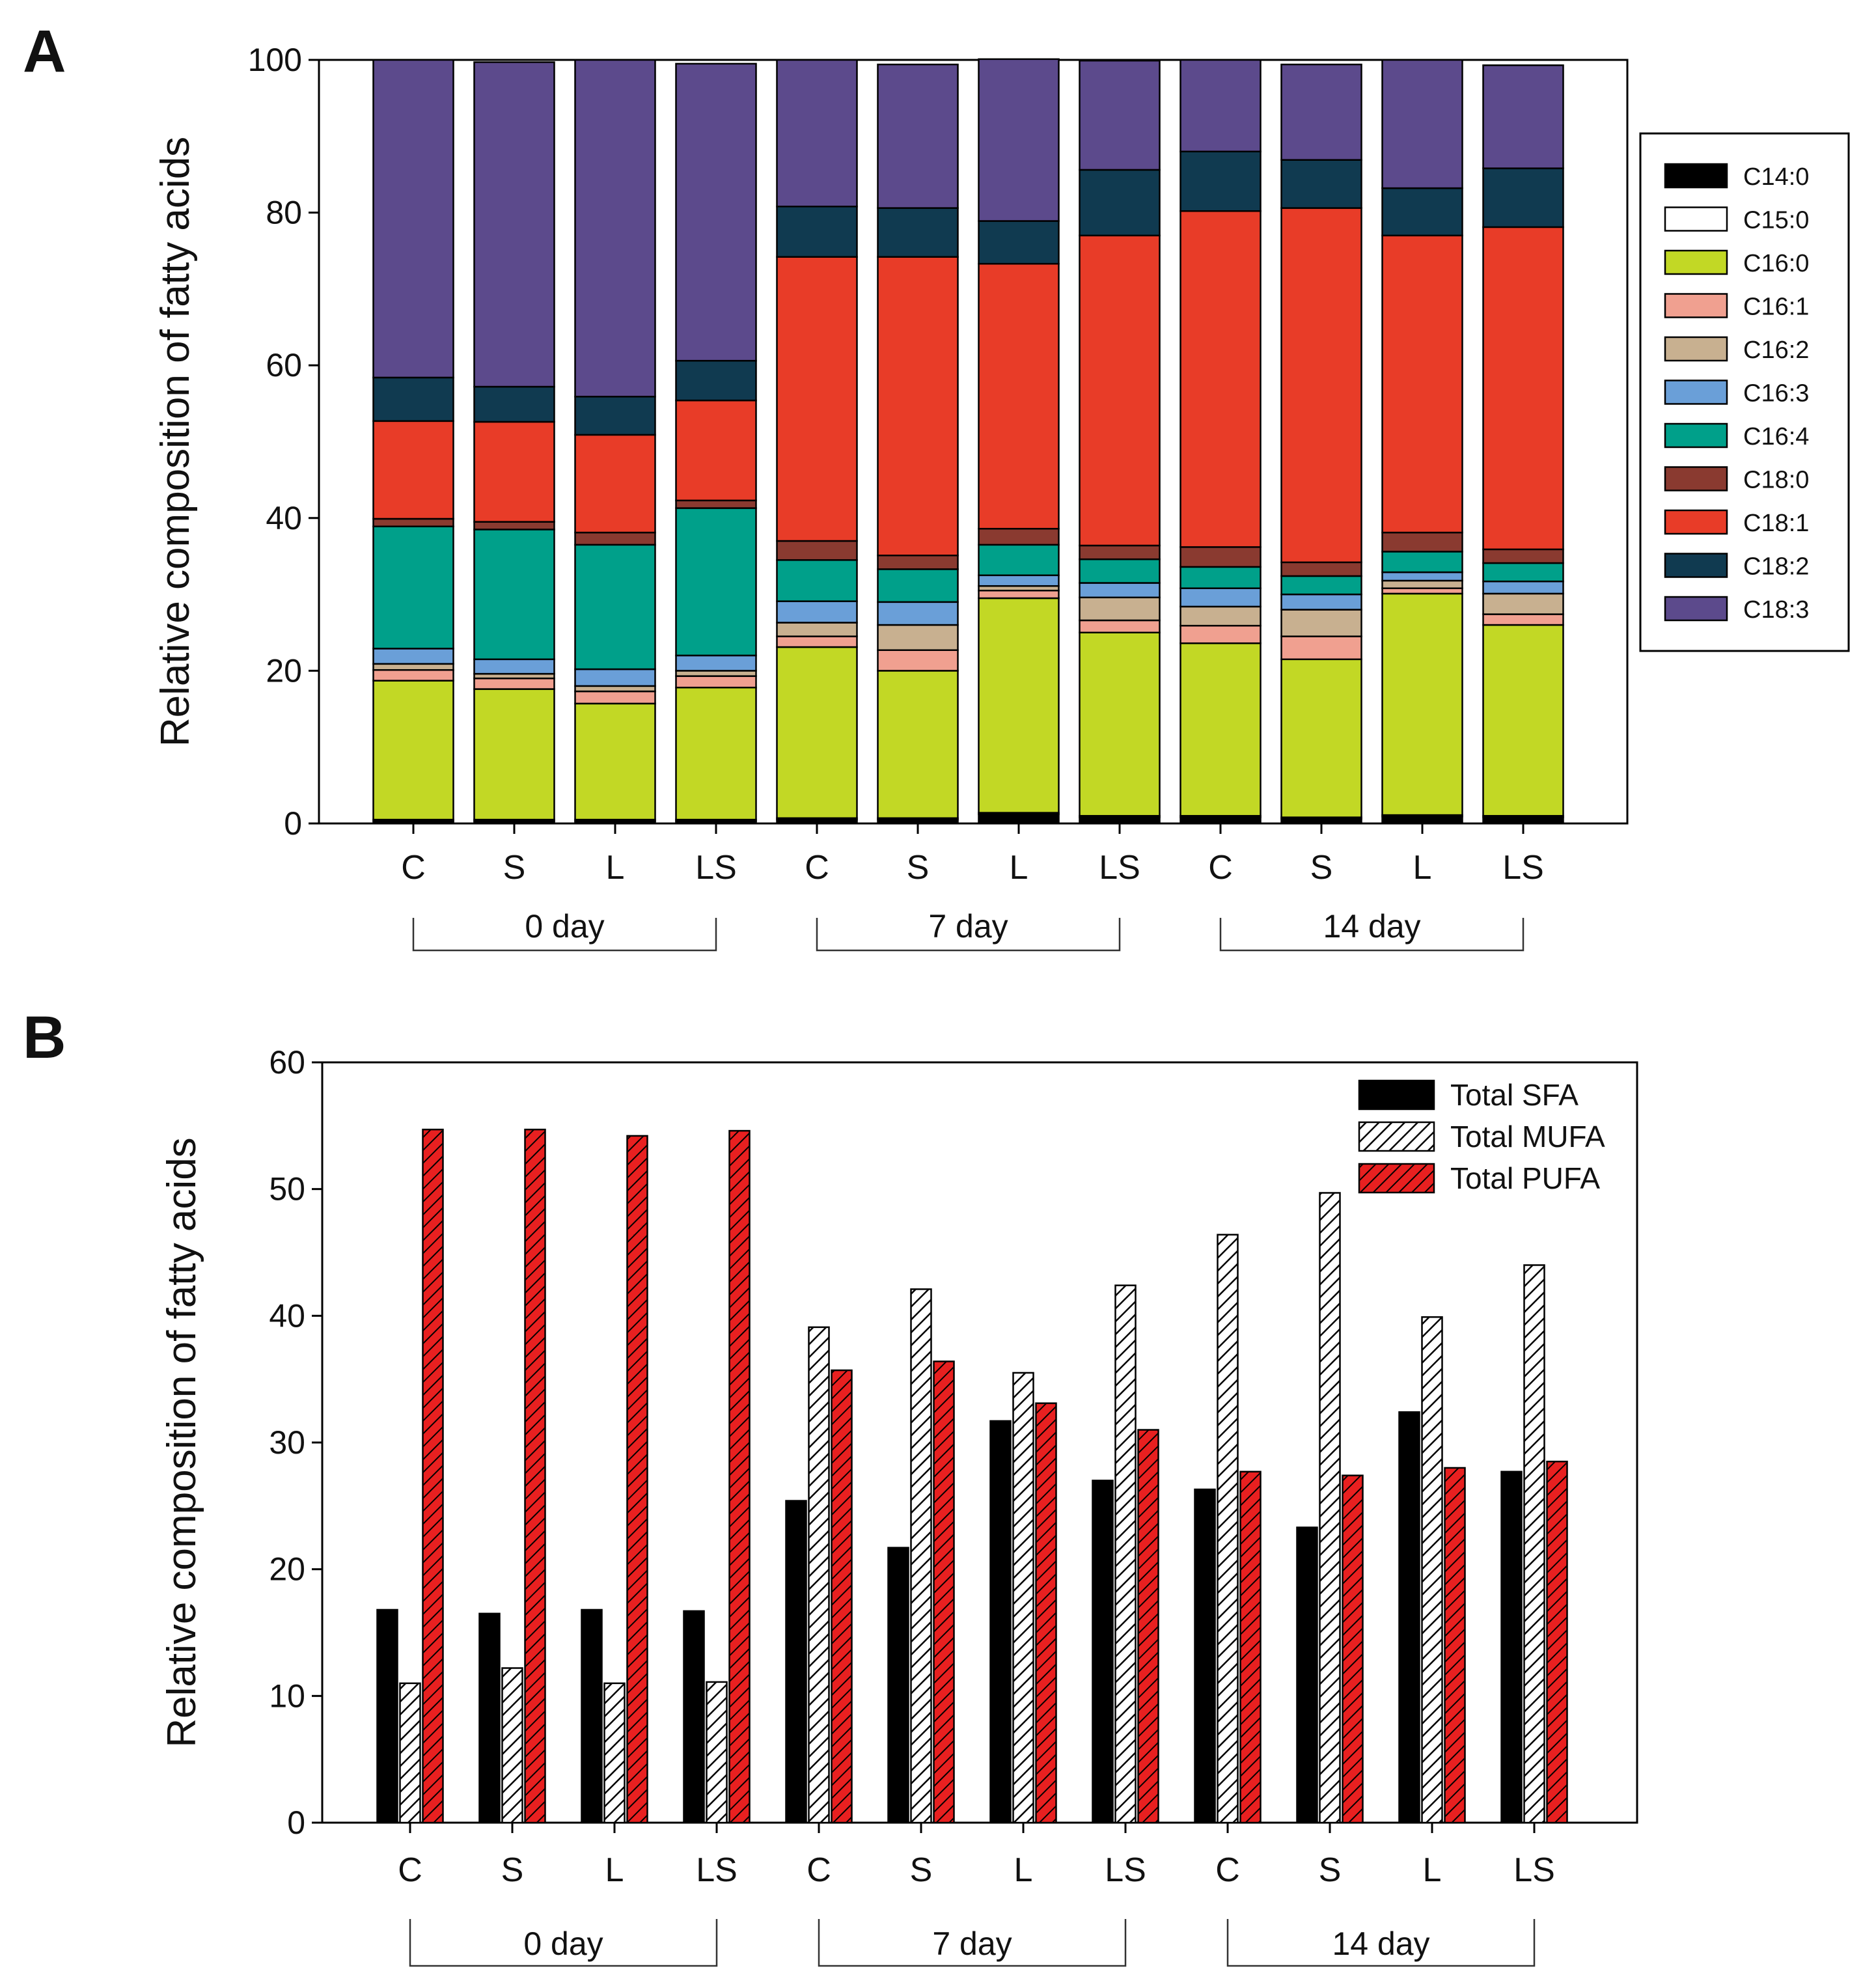  I want to click on y-tick-label-b-5: 50, so click(287, 1190).